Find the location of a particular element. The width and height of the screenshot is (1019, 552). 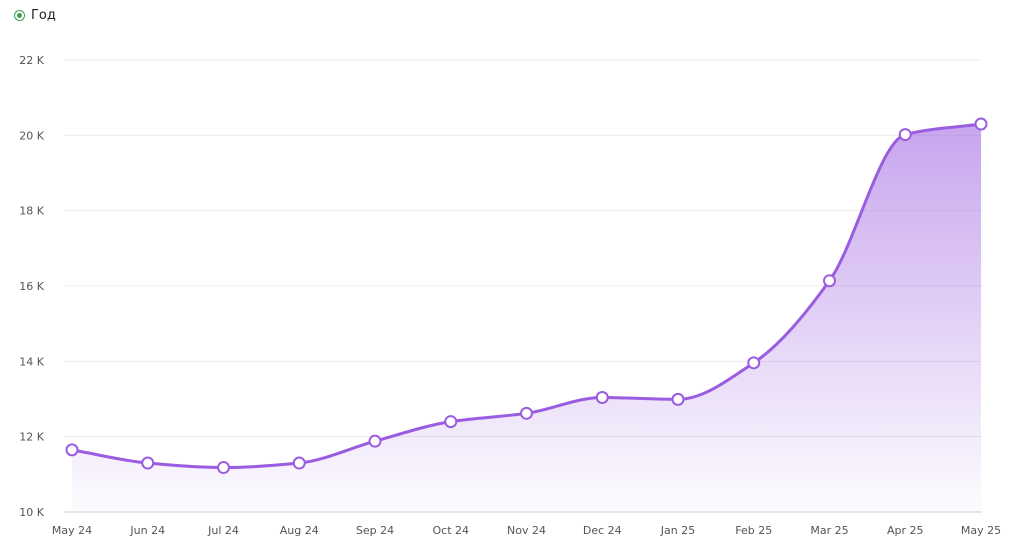

x-tick-label: Sep 24 is located at coordinates (375, 530).